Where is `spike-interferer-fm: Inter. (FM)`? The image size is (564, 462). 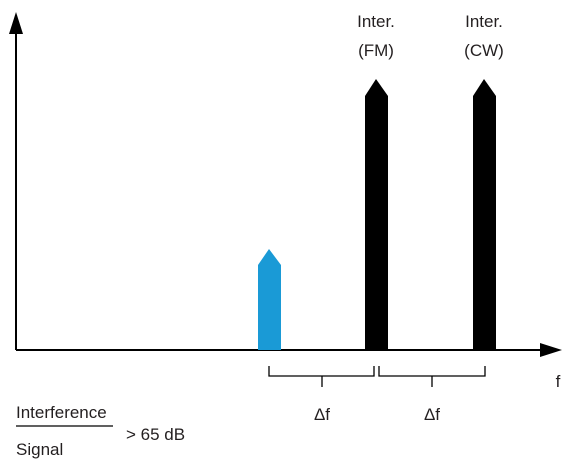
spike-interferer-fm: Inter. (FM) is located at coordinates (376, 181).